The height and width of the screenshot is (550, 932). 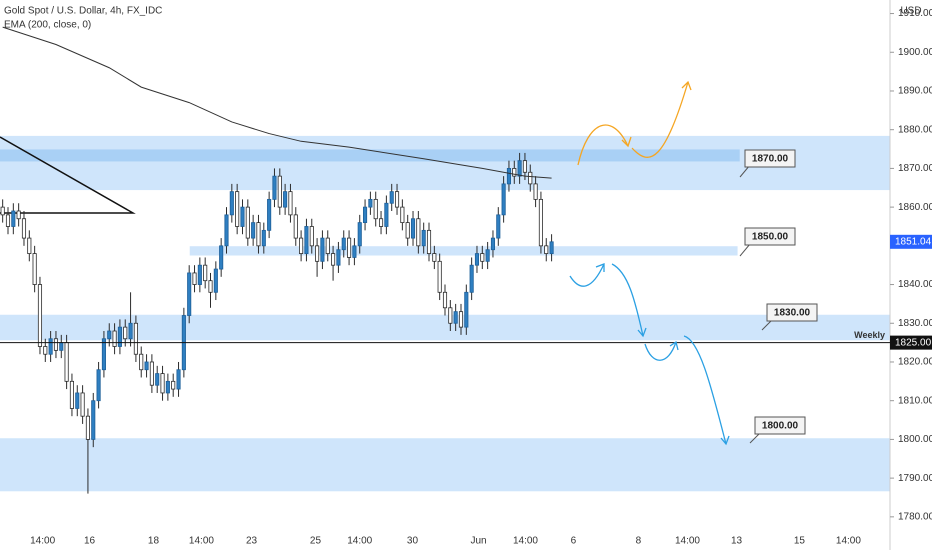 I want to click on x-tick-label: 15, so click(x=800, y=541).